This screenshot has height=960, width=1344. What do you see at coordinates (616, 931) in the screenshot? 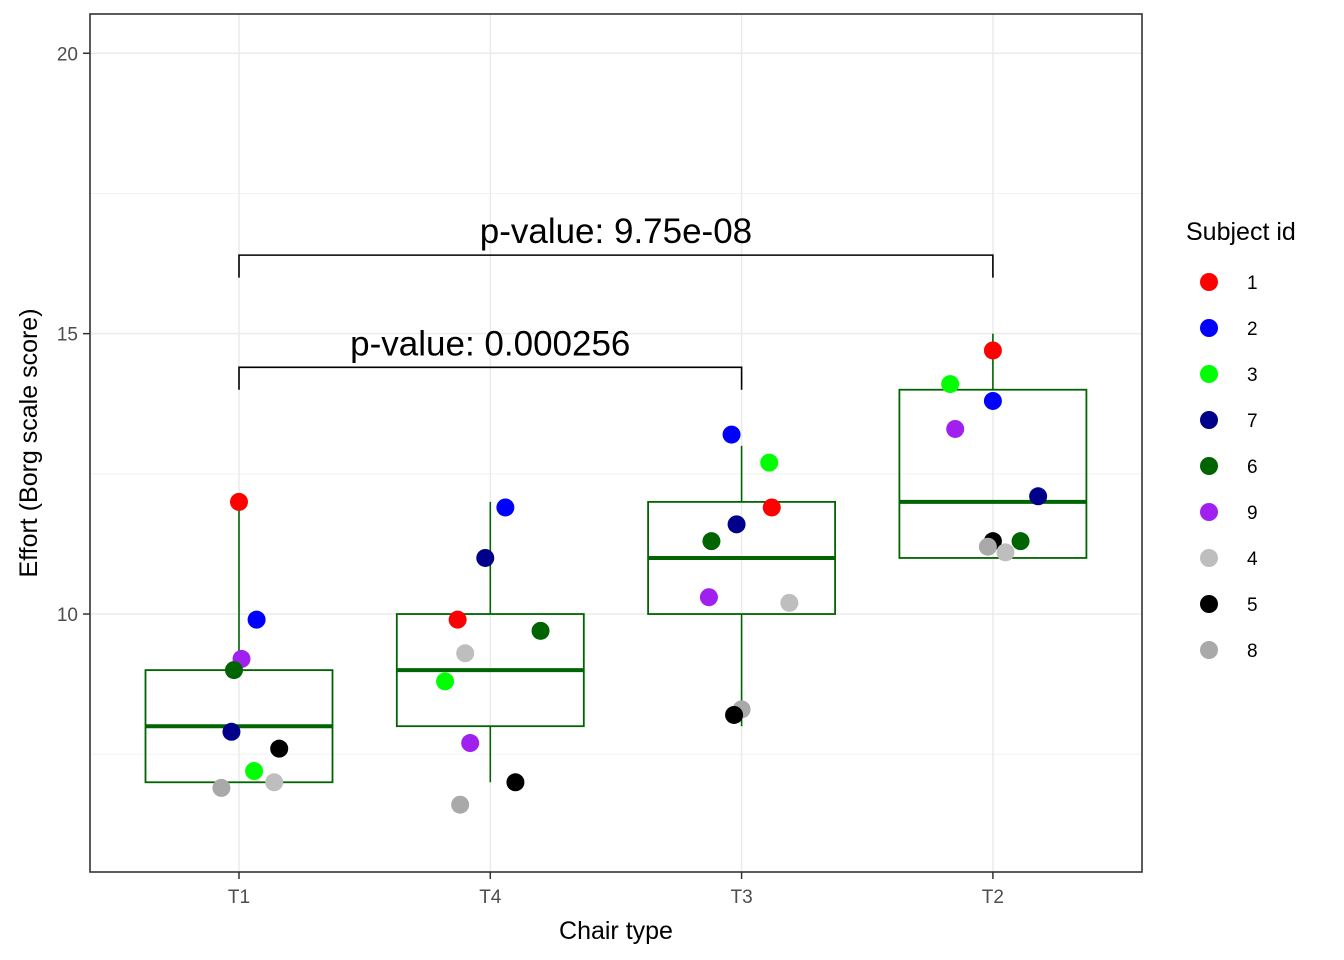
I see `x-axis-title: Chair type` at bounding box center [616, 931].